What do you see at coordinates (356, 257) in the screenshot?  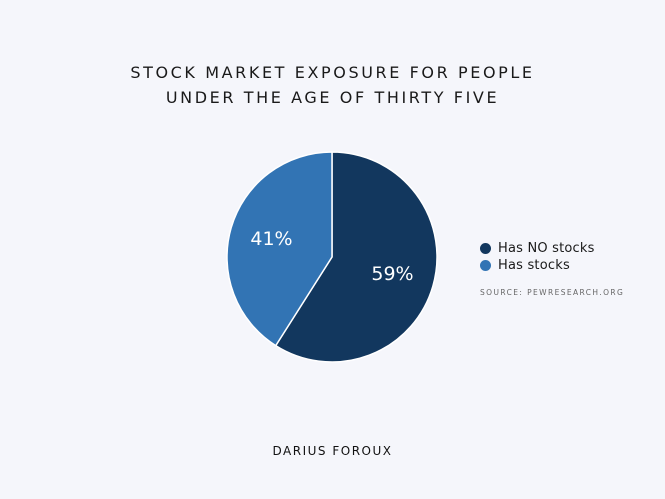 I see `pie-slice-no-stocks` at bounding box center [356, 257].